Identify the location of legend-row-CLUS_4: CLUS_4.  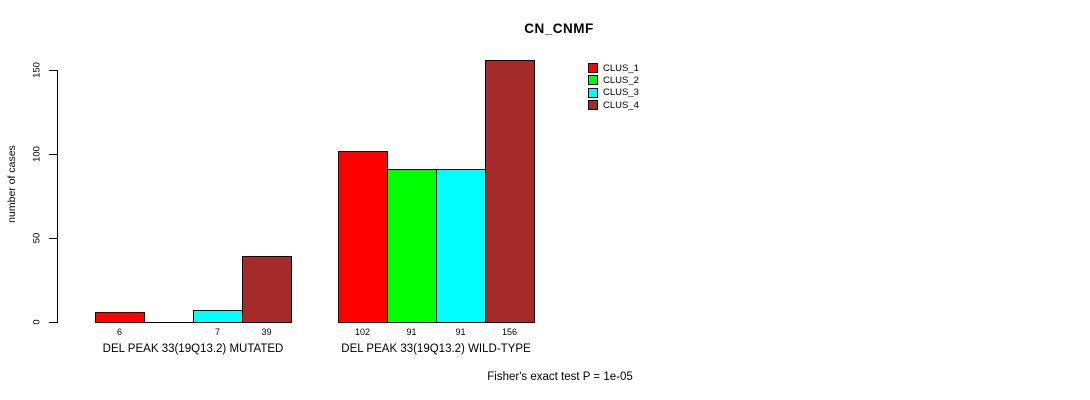
(613, 105).